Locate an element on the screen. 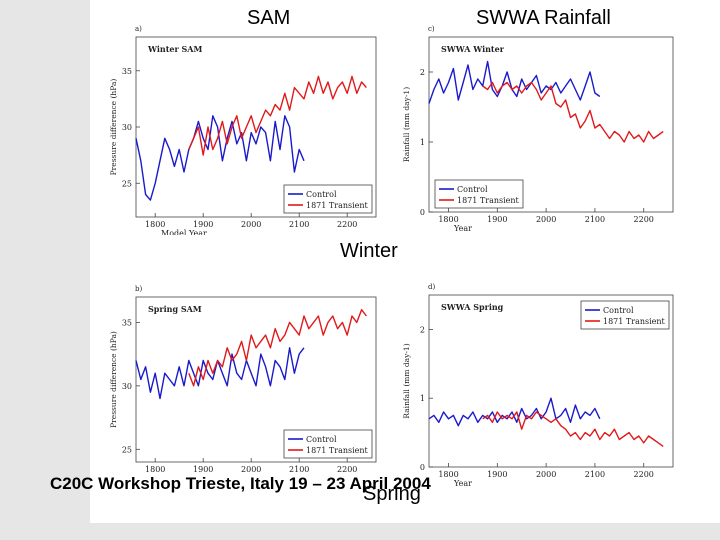 This screenshot has width=720, height=540. x-axis-label: Model Year is located at coordinates (184, 232).